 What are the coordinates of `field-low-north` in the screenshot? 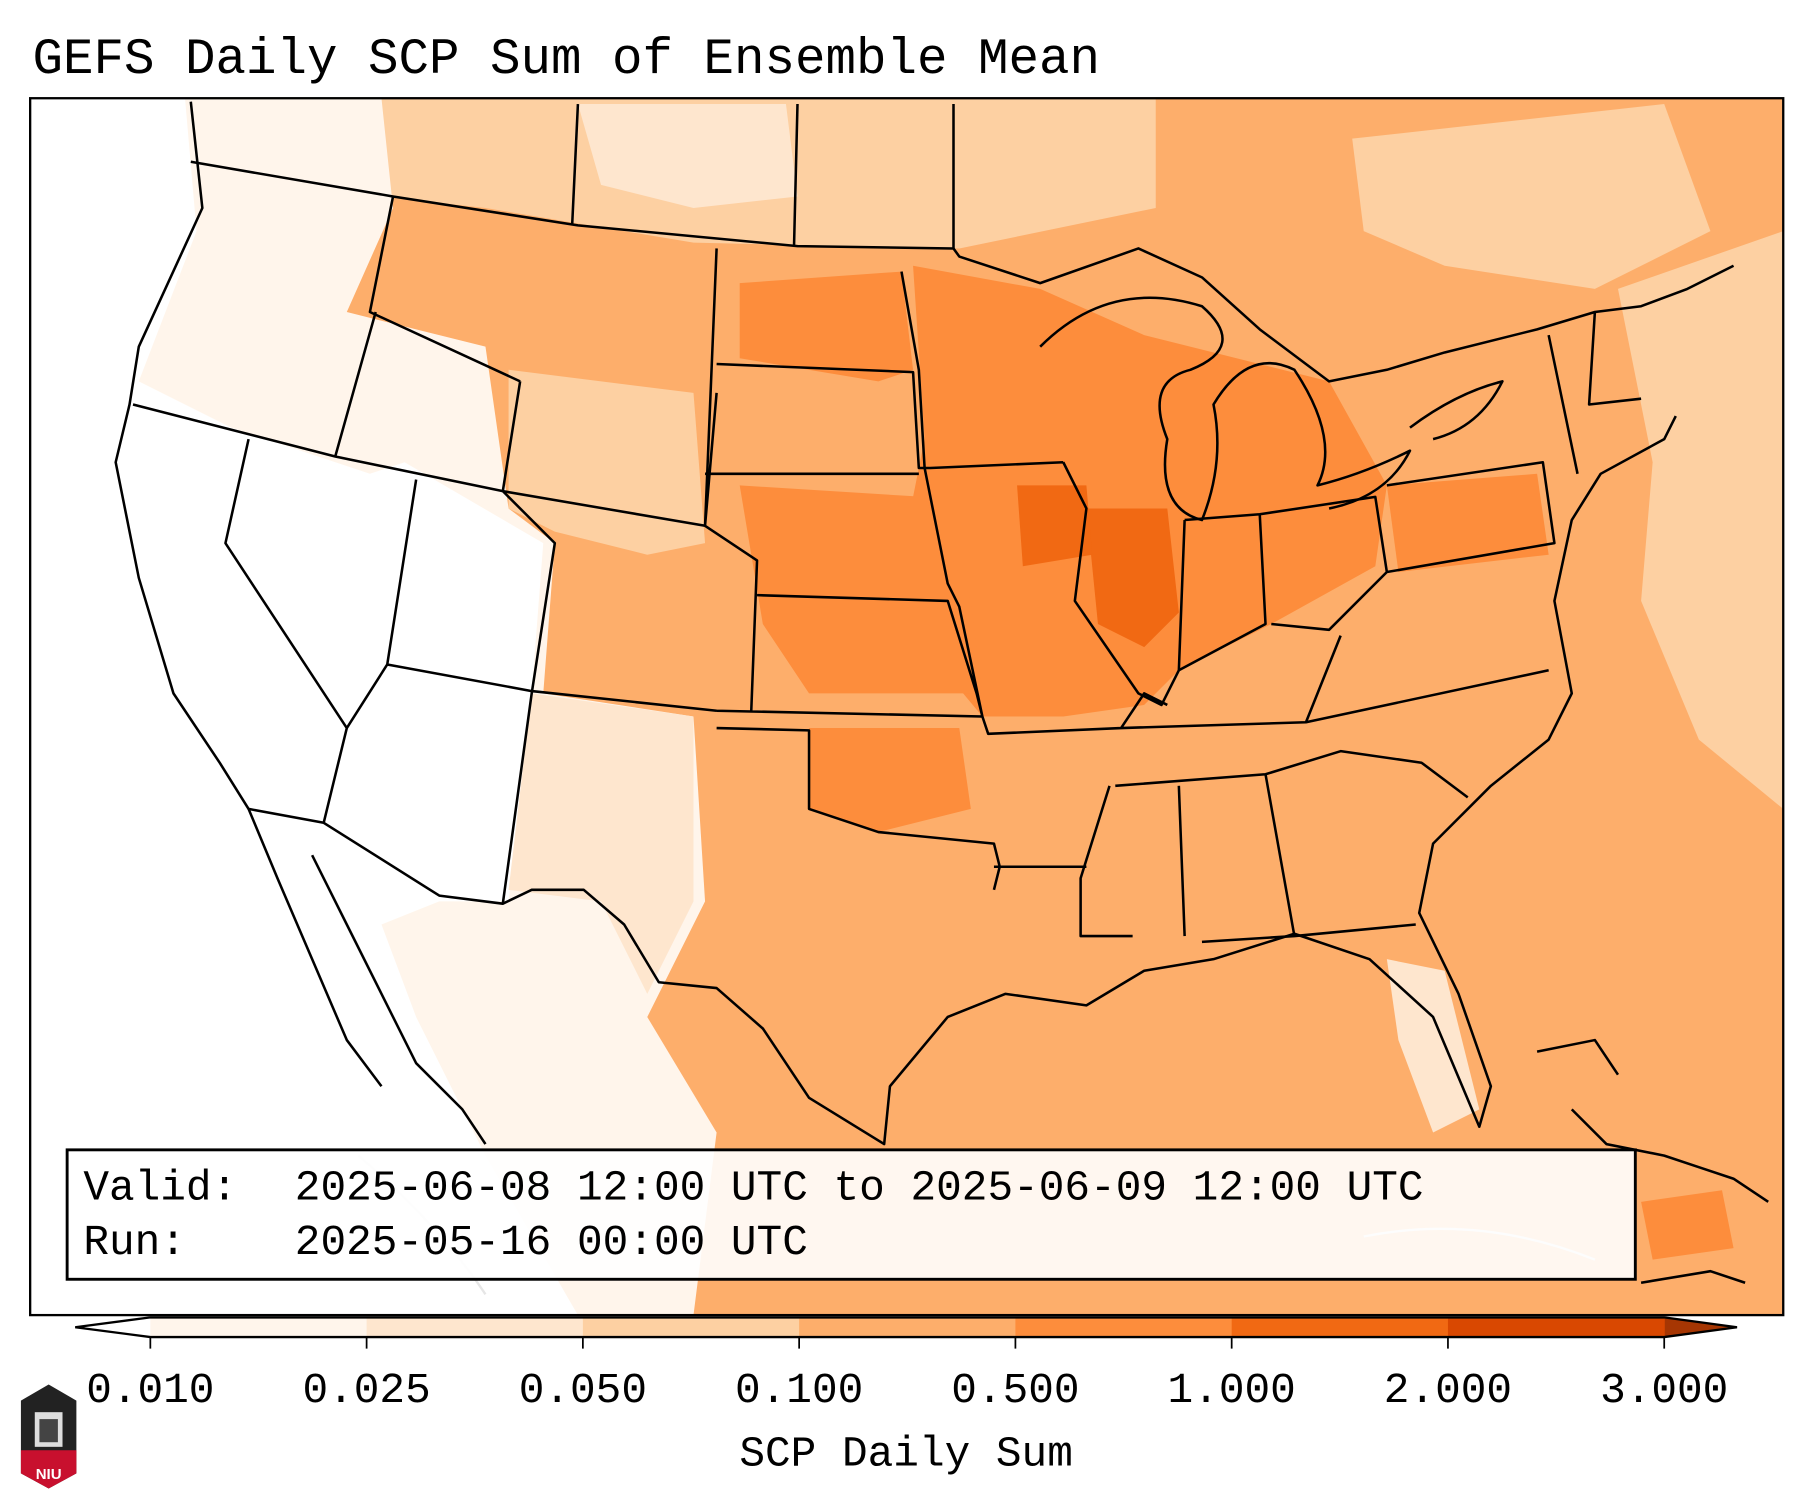 It's located at (687, 156).